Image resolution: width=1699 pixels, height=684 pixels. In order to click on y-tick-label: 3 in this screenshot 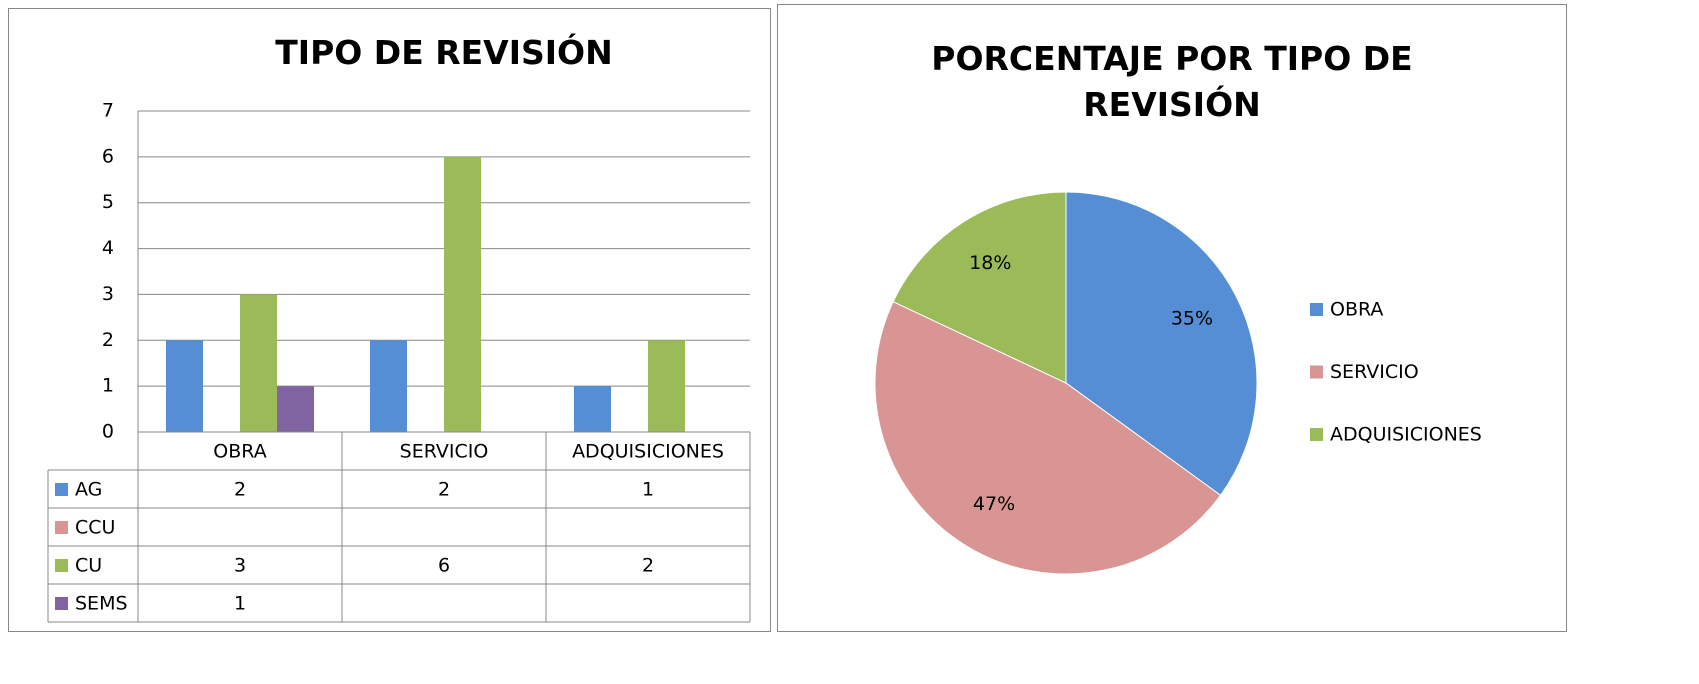, I will do `click(108, 294)`.